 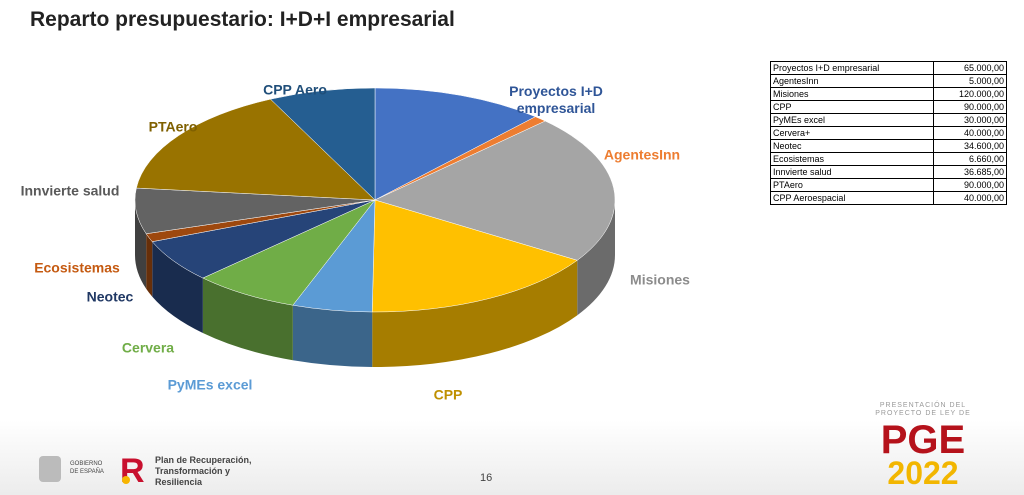 I want to click on table-row: Neotec 34.600,00, so click(x=888, y=146).